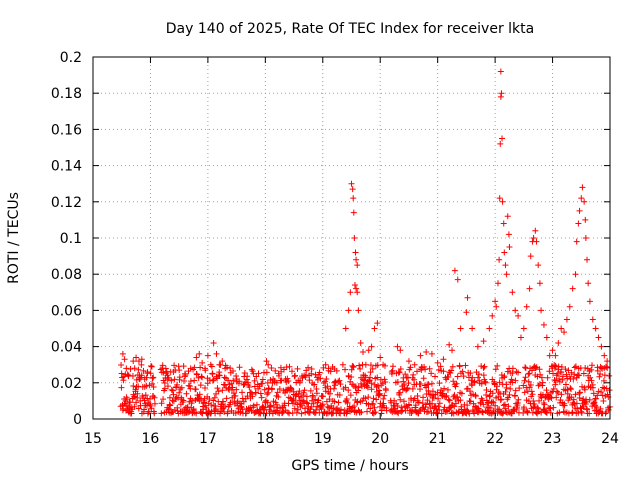 Image resolution: width=640 pixels, height=480 pixels. What do you see at coordinates (151, 439) in the screenshot?
I see `x-tick-label: 16` at bounding box center [151, 439].